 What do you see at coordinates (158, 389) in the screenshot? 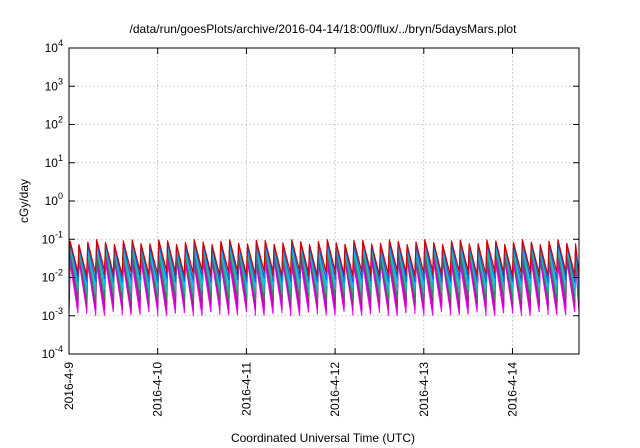
I see `x-tick-label: 2016-4-10` at bounding box center [158, 389].